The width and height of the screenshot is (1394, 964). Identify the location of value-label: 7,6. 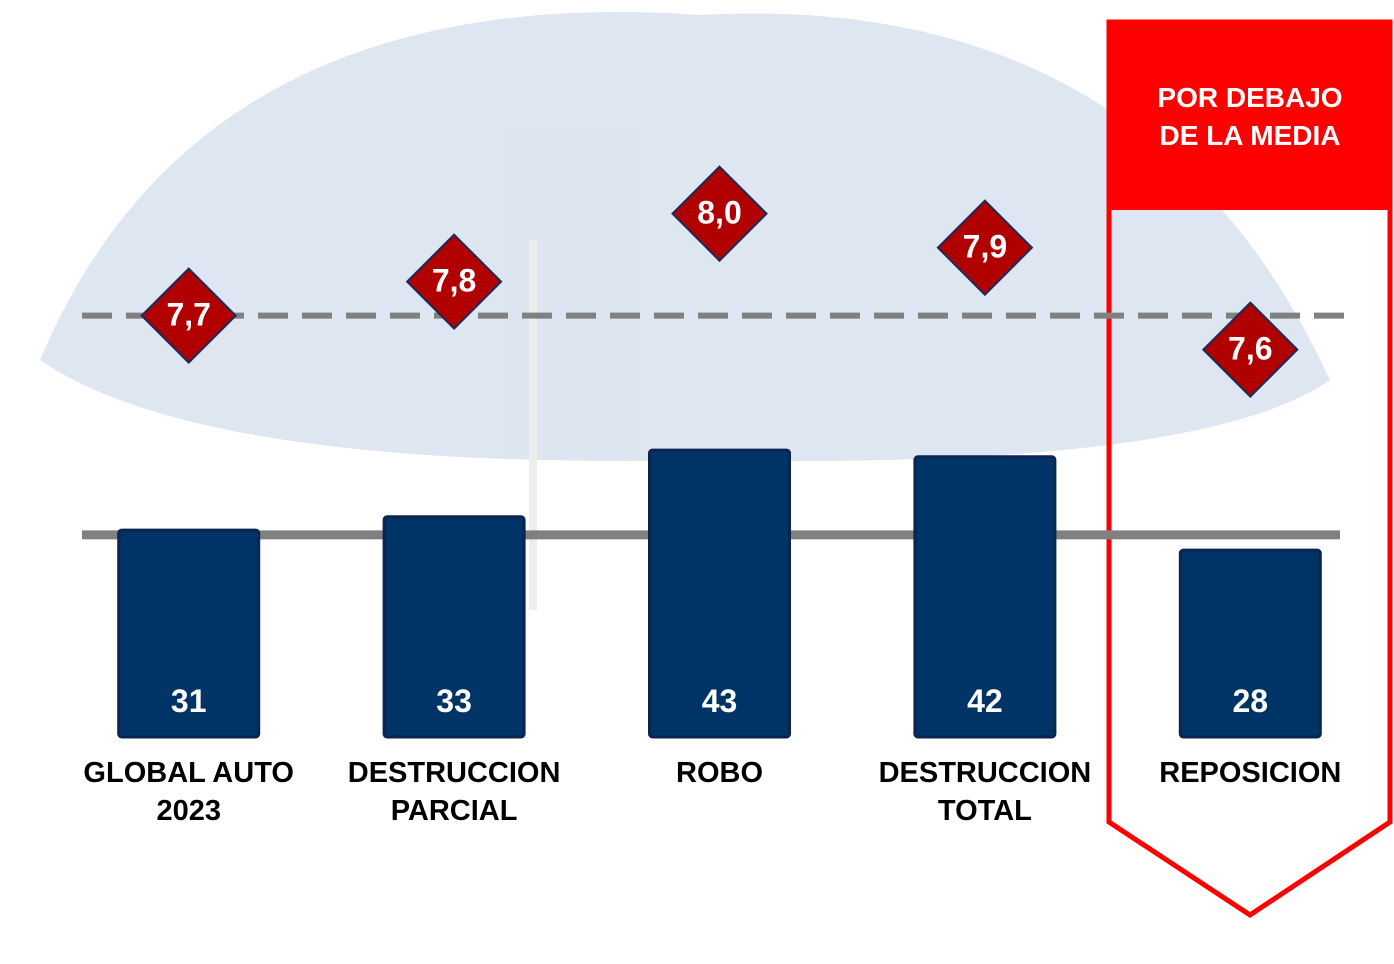
(1250, 349).